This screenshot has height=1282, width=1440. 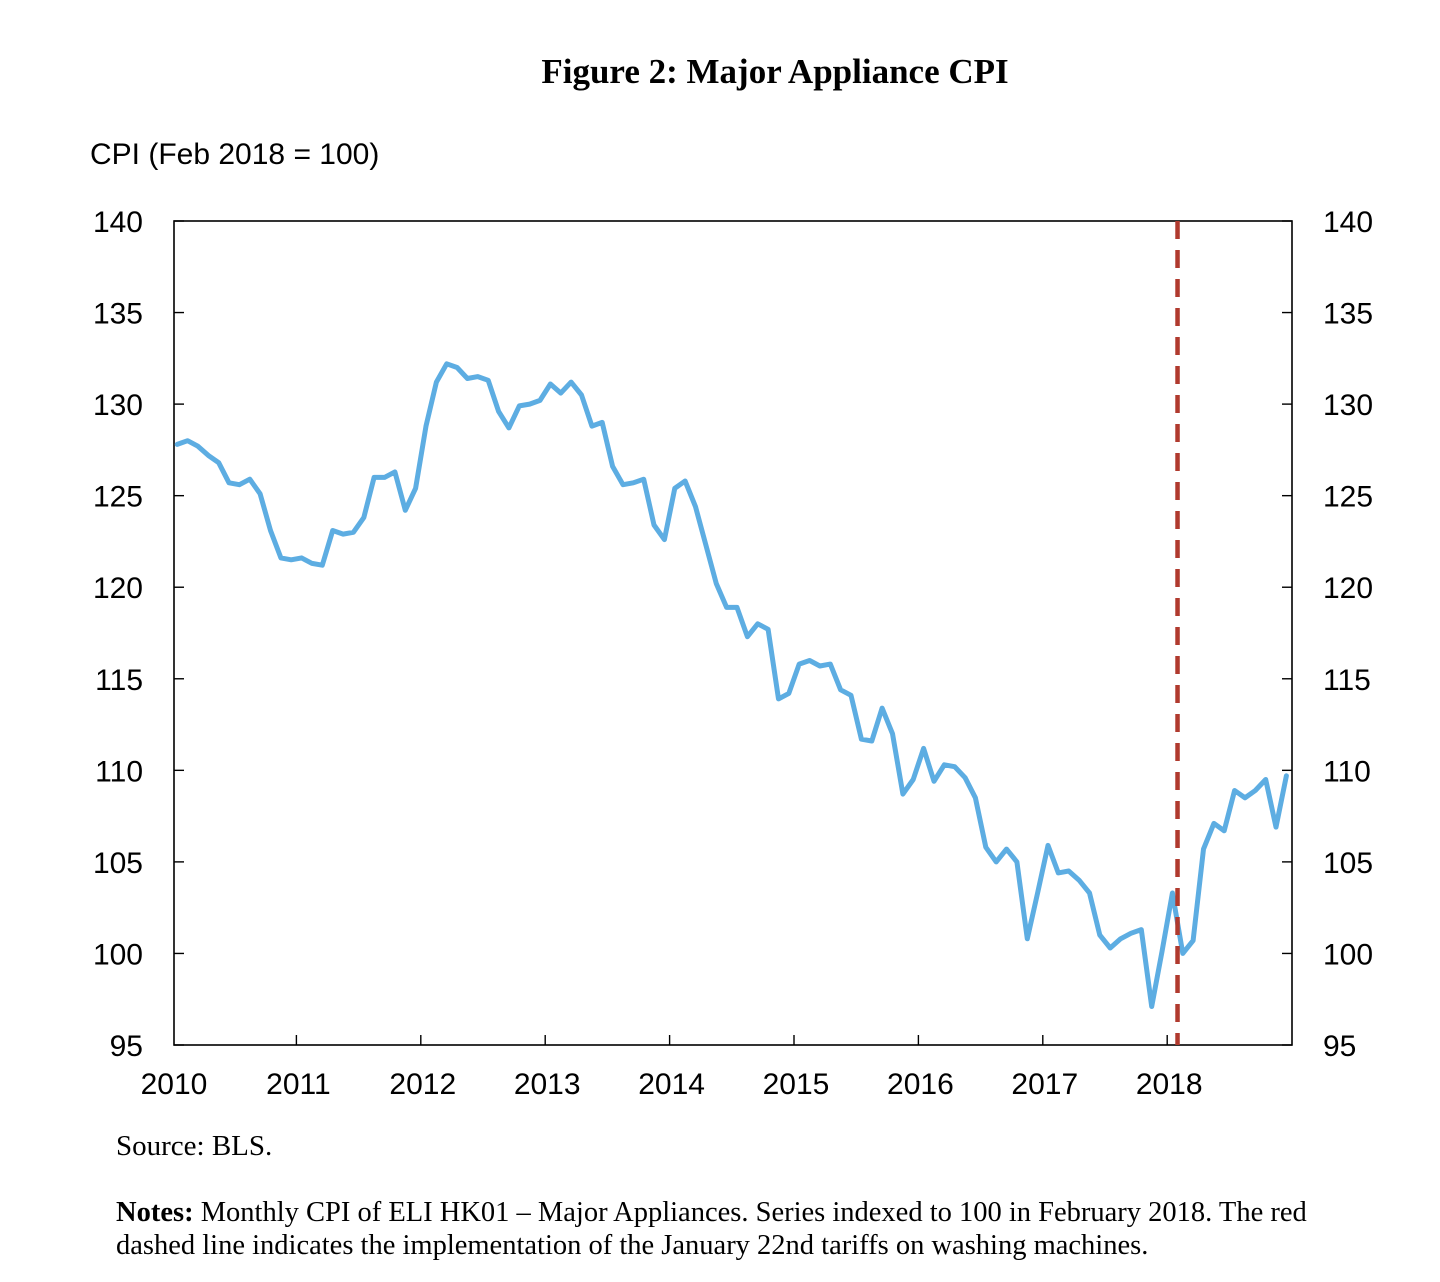 What do you see at coordinates (1348, 405) in the screenshot?
I see `y-tick-label-right: 130` at bounding box center [1348, 405].